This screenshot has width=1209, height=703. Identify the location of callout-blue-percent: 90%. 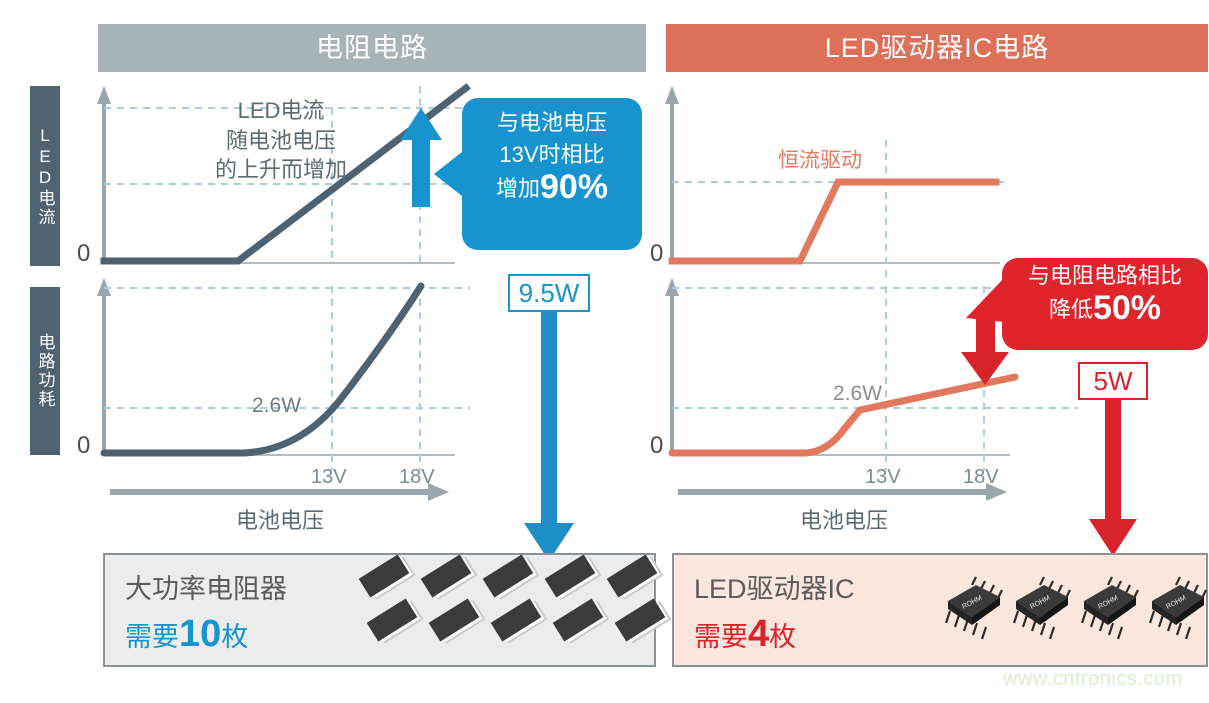
(574, 187).